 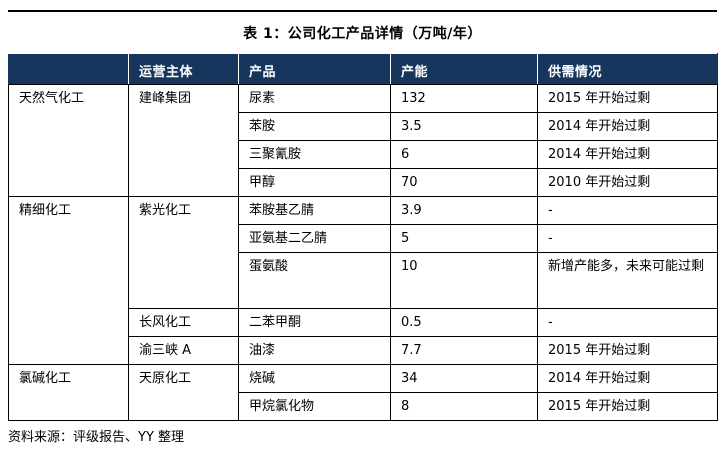 I want to click on operator-cell: 天原化工, so click(x=183, y=392).